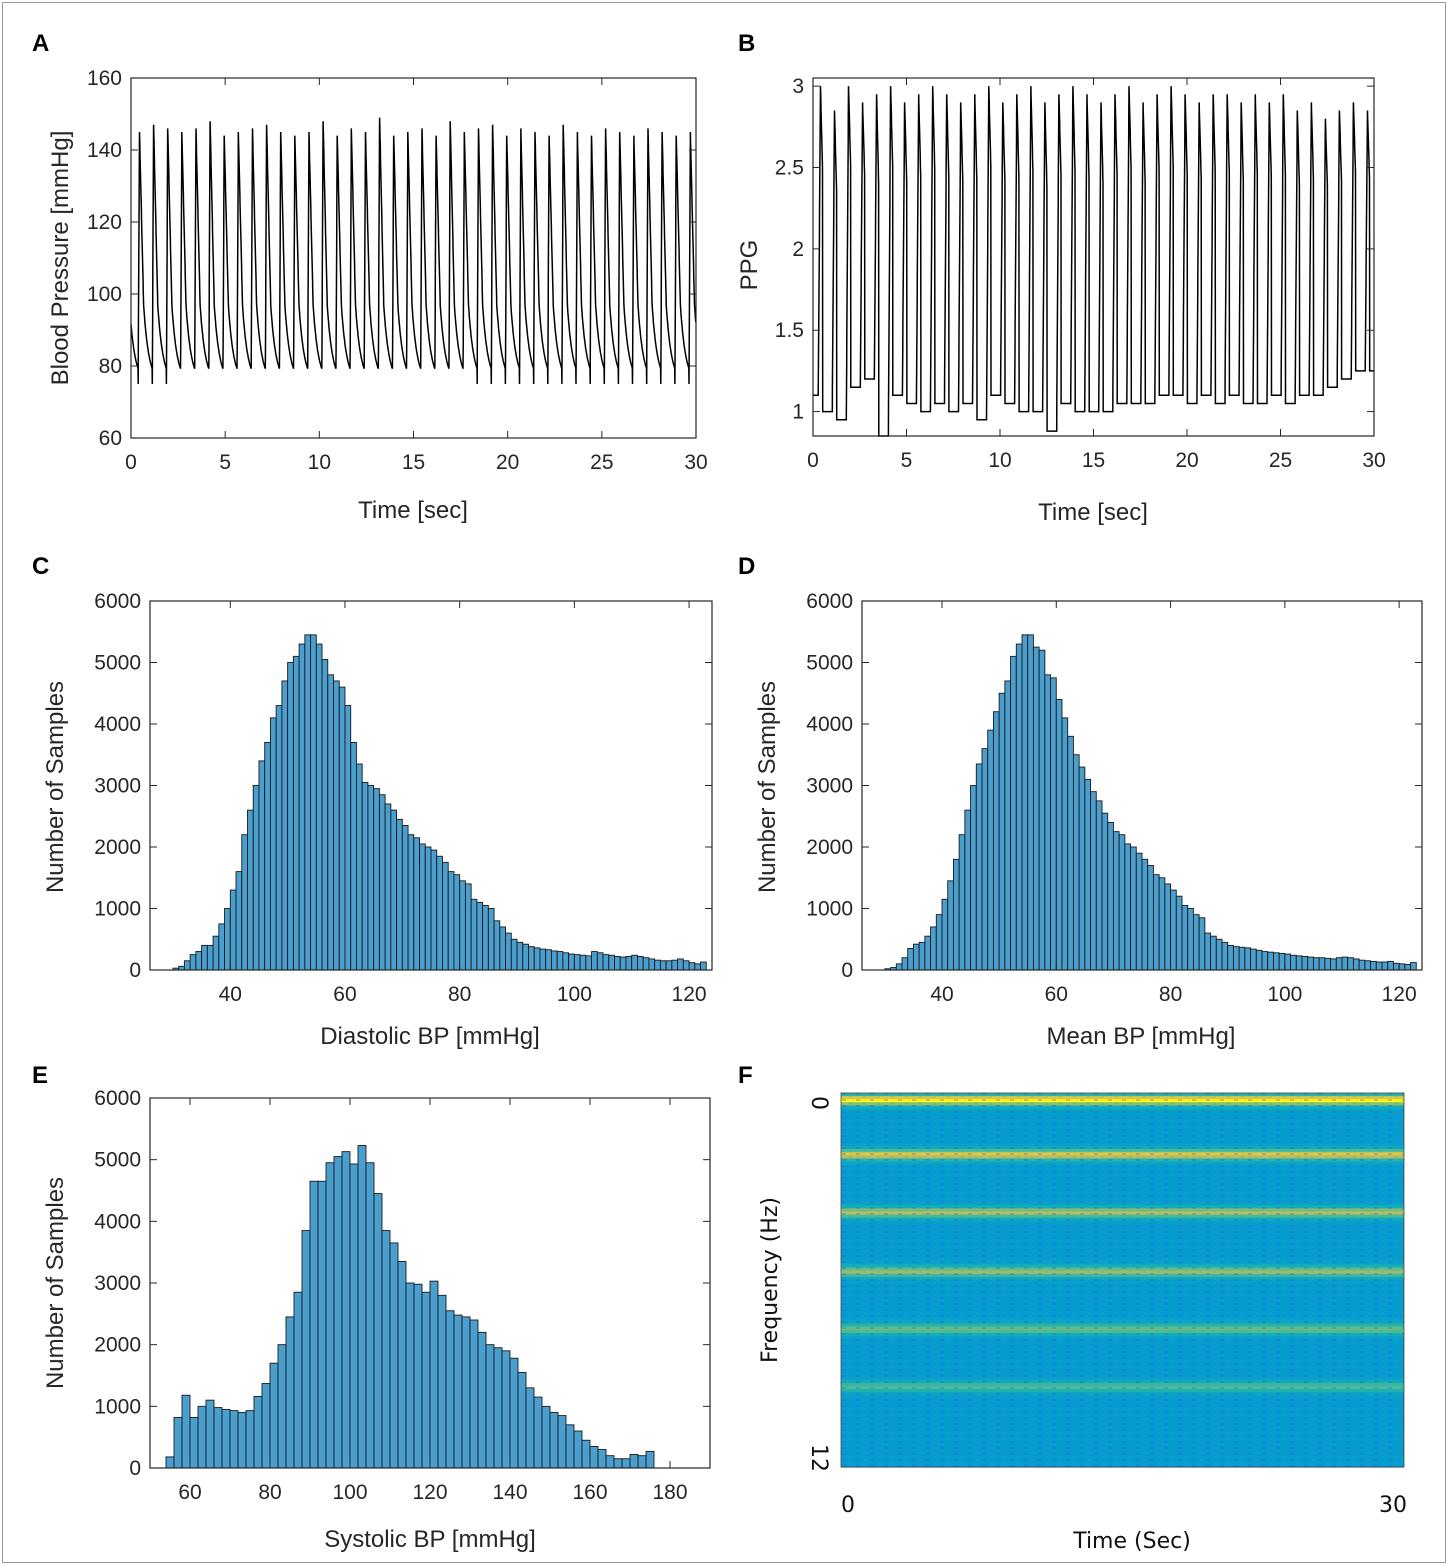 Image resolution: width=1450 pixels, height=1567 pixels. Describe the element at coordinates (1093, 261) in the screenshot. I see `ppg-line` at that location.